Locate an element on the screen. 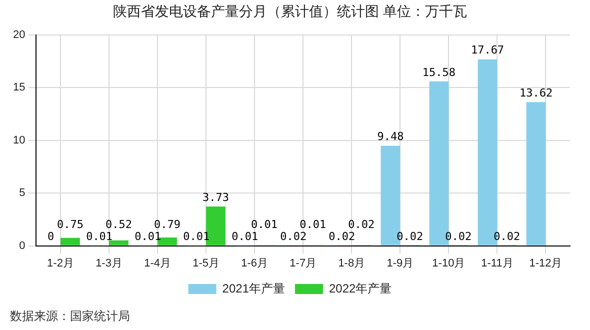 The height and width of the screenshot is (330, 590). x-tick-label: 1-9月 is located at coordinates (400, 263).